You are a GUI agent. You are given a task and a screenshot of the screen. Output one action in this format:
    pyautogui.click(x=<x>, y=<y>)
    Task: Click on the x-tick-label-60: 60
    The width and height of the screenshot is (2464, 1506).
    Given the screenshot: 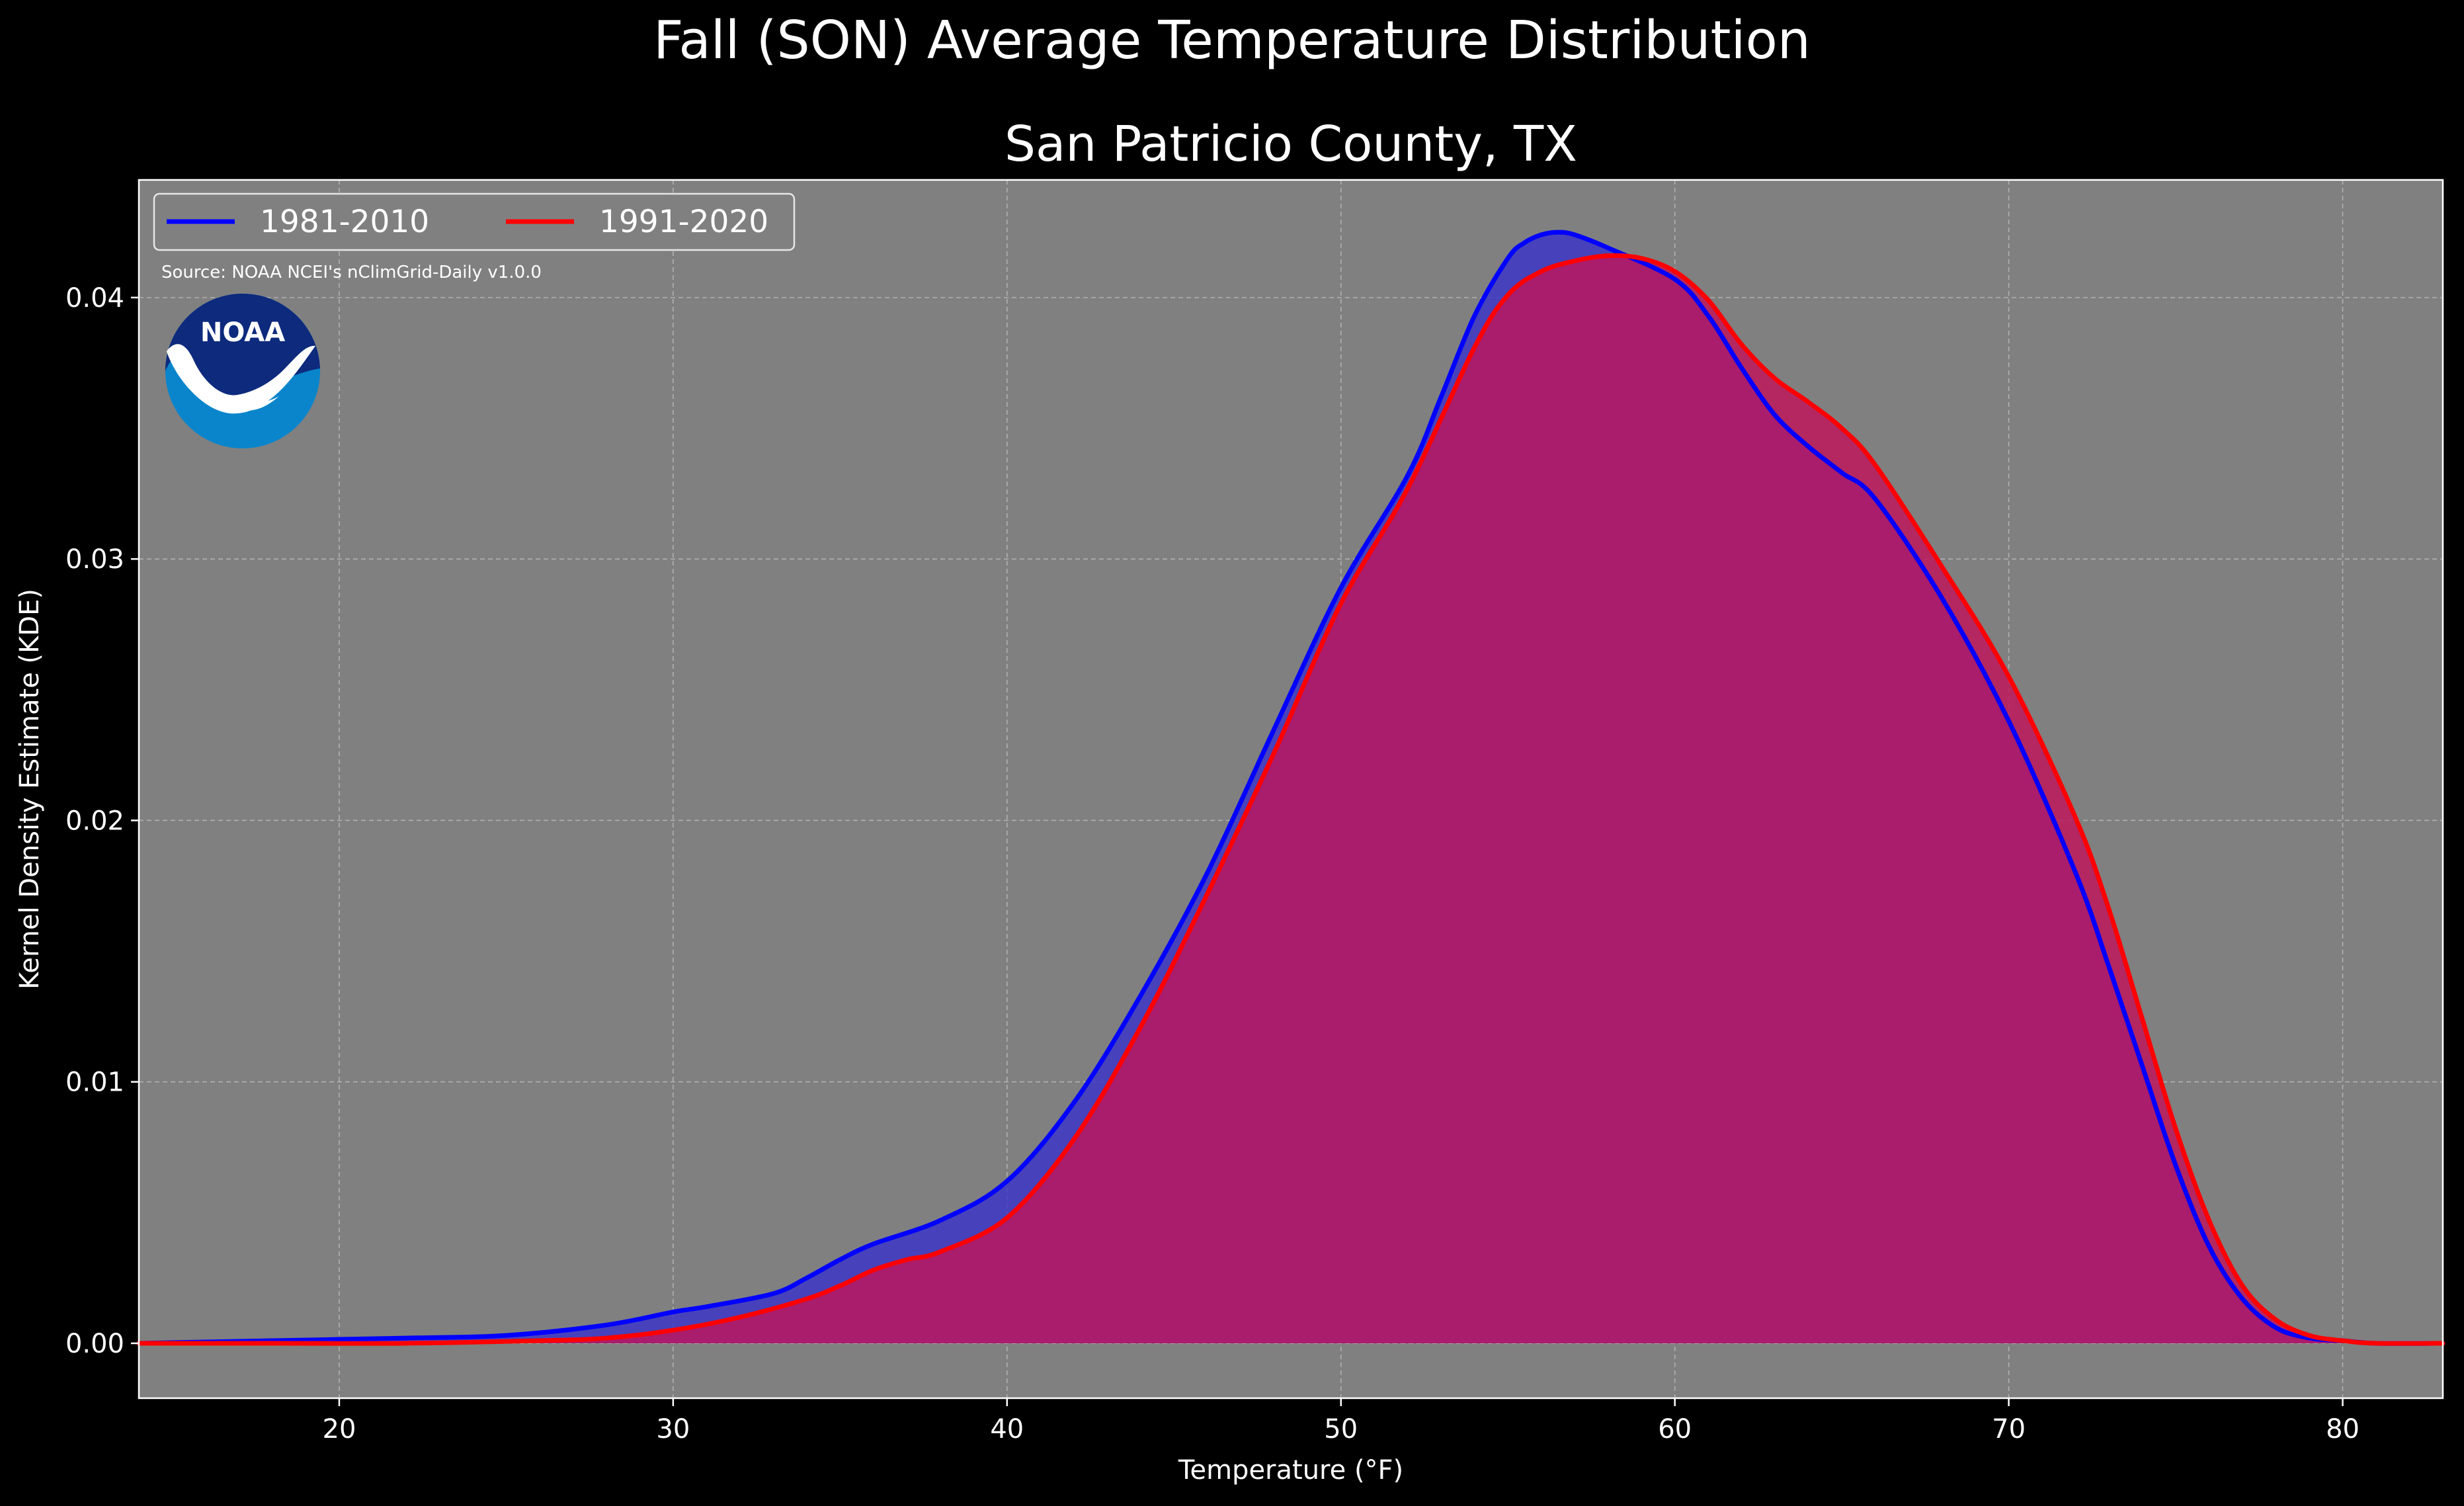 What is the action you would take?
    pyautogui.click(x=1675, y=1429)
    